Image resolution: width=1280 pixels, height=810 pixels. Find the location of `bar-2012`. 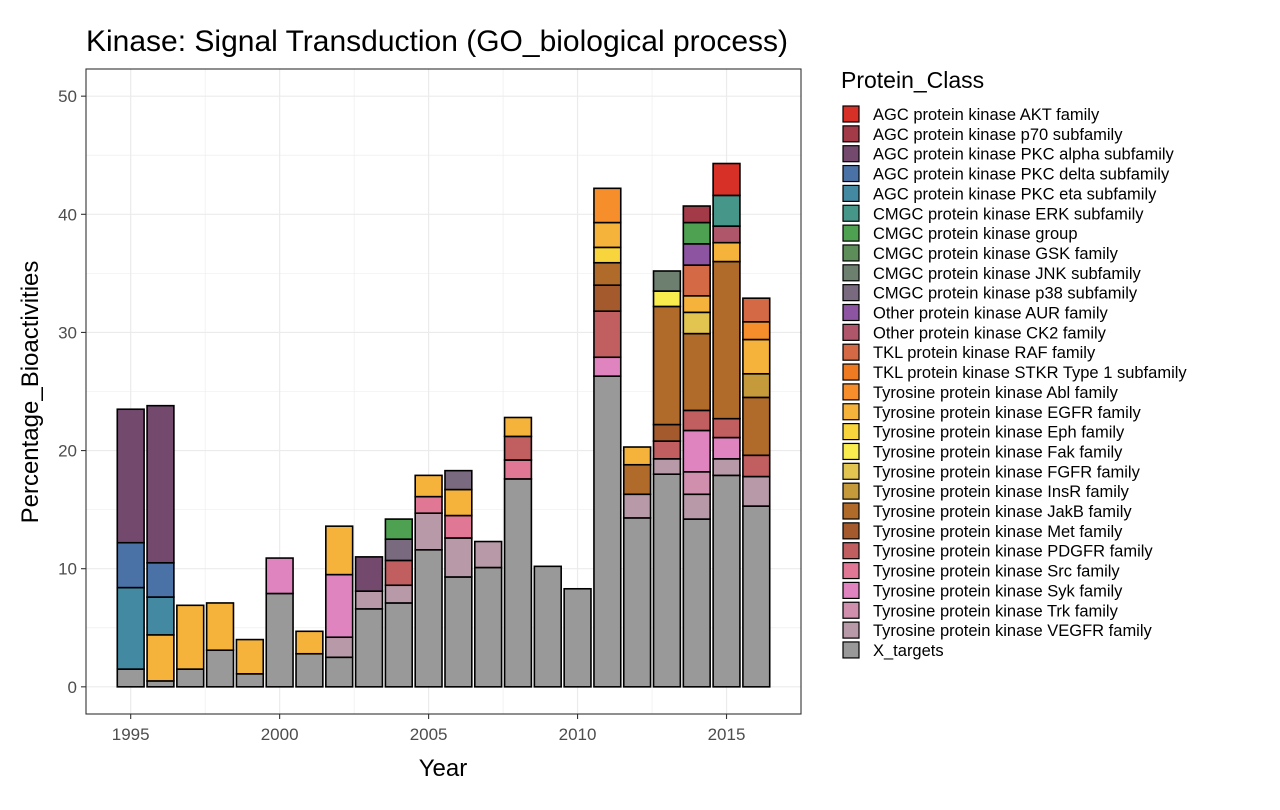

bar-2012 is located at coordinates (637, 567).